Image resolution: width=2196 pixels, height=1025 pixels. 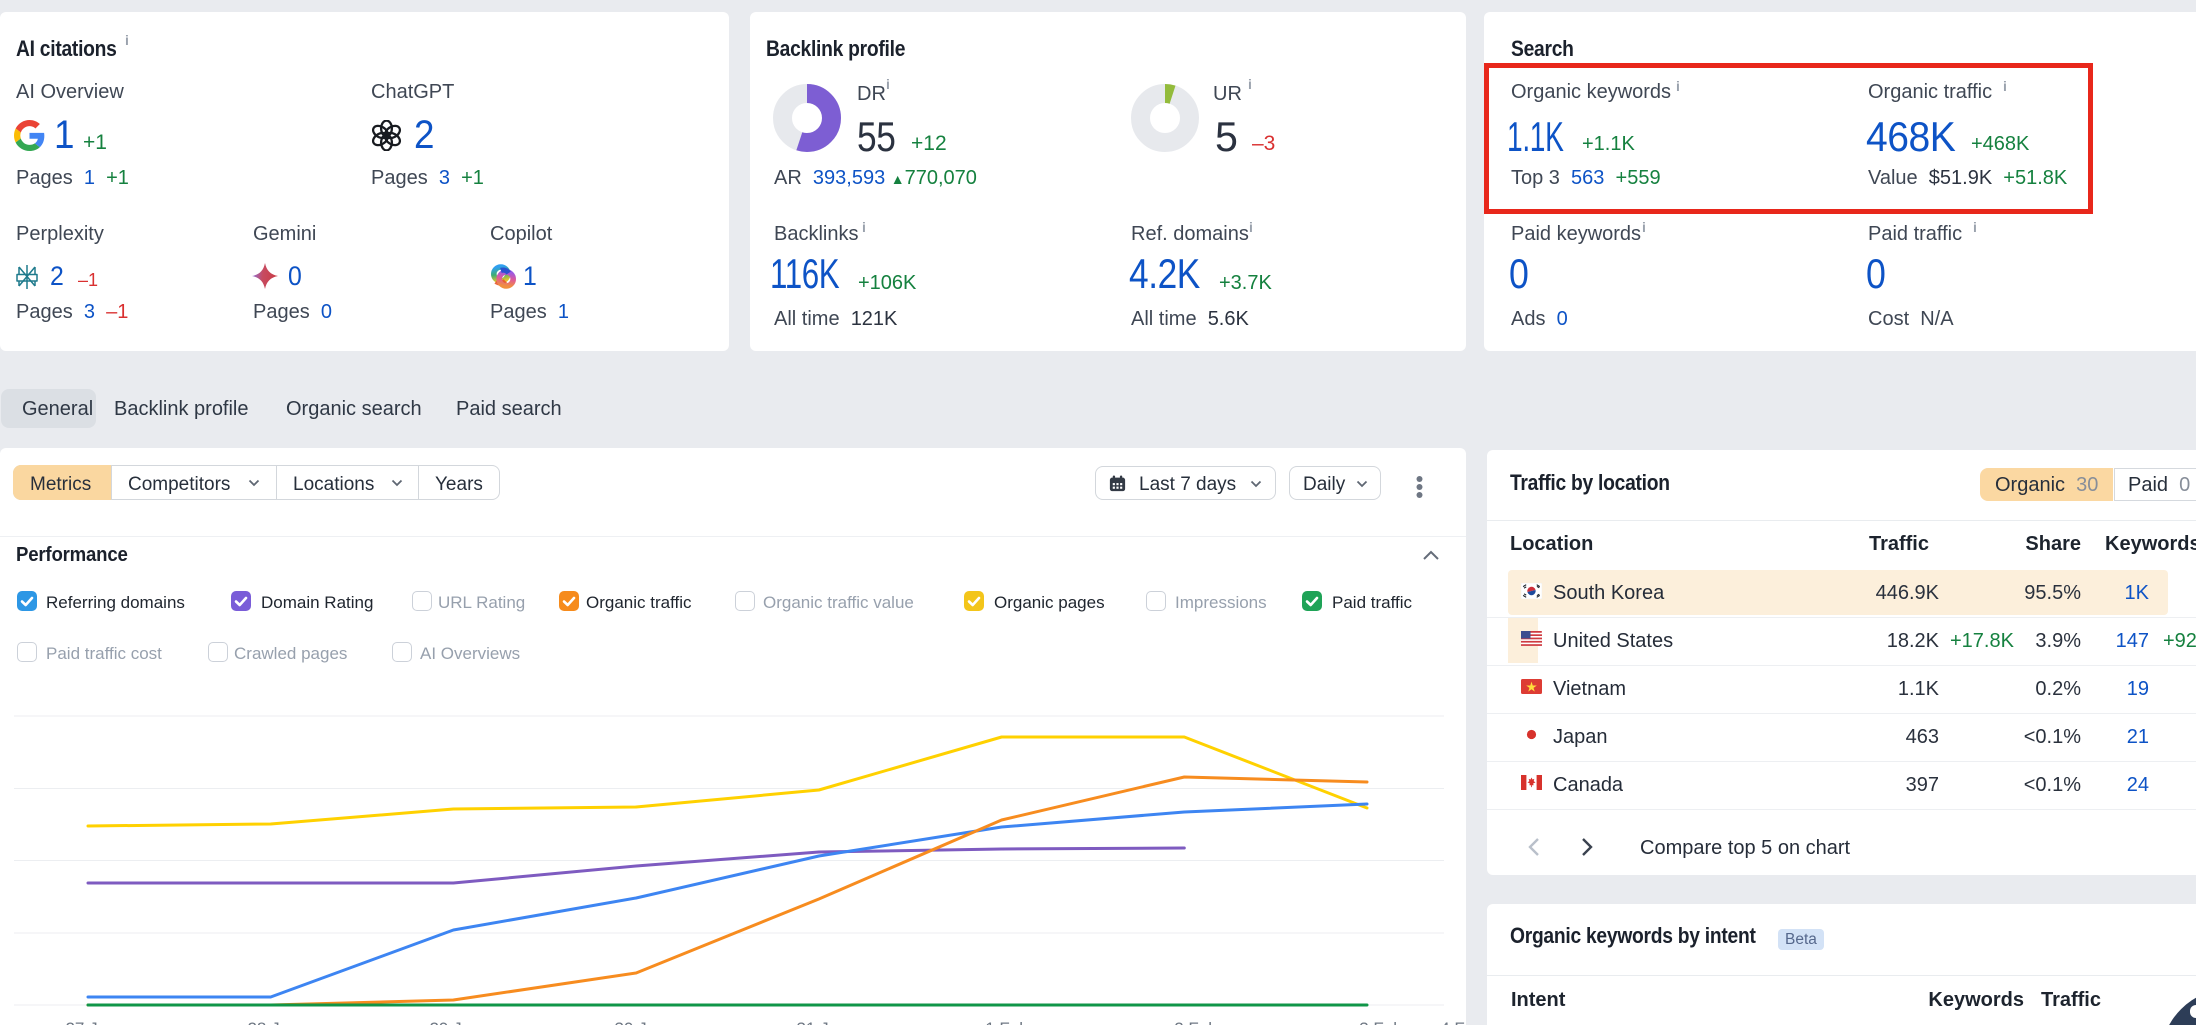 I want to click on svg-text: 29 Jan, so click(x=454, y=1022).